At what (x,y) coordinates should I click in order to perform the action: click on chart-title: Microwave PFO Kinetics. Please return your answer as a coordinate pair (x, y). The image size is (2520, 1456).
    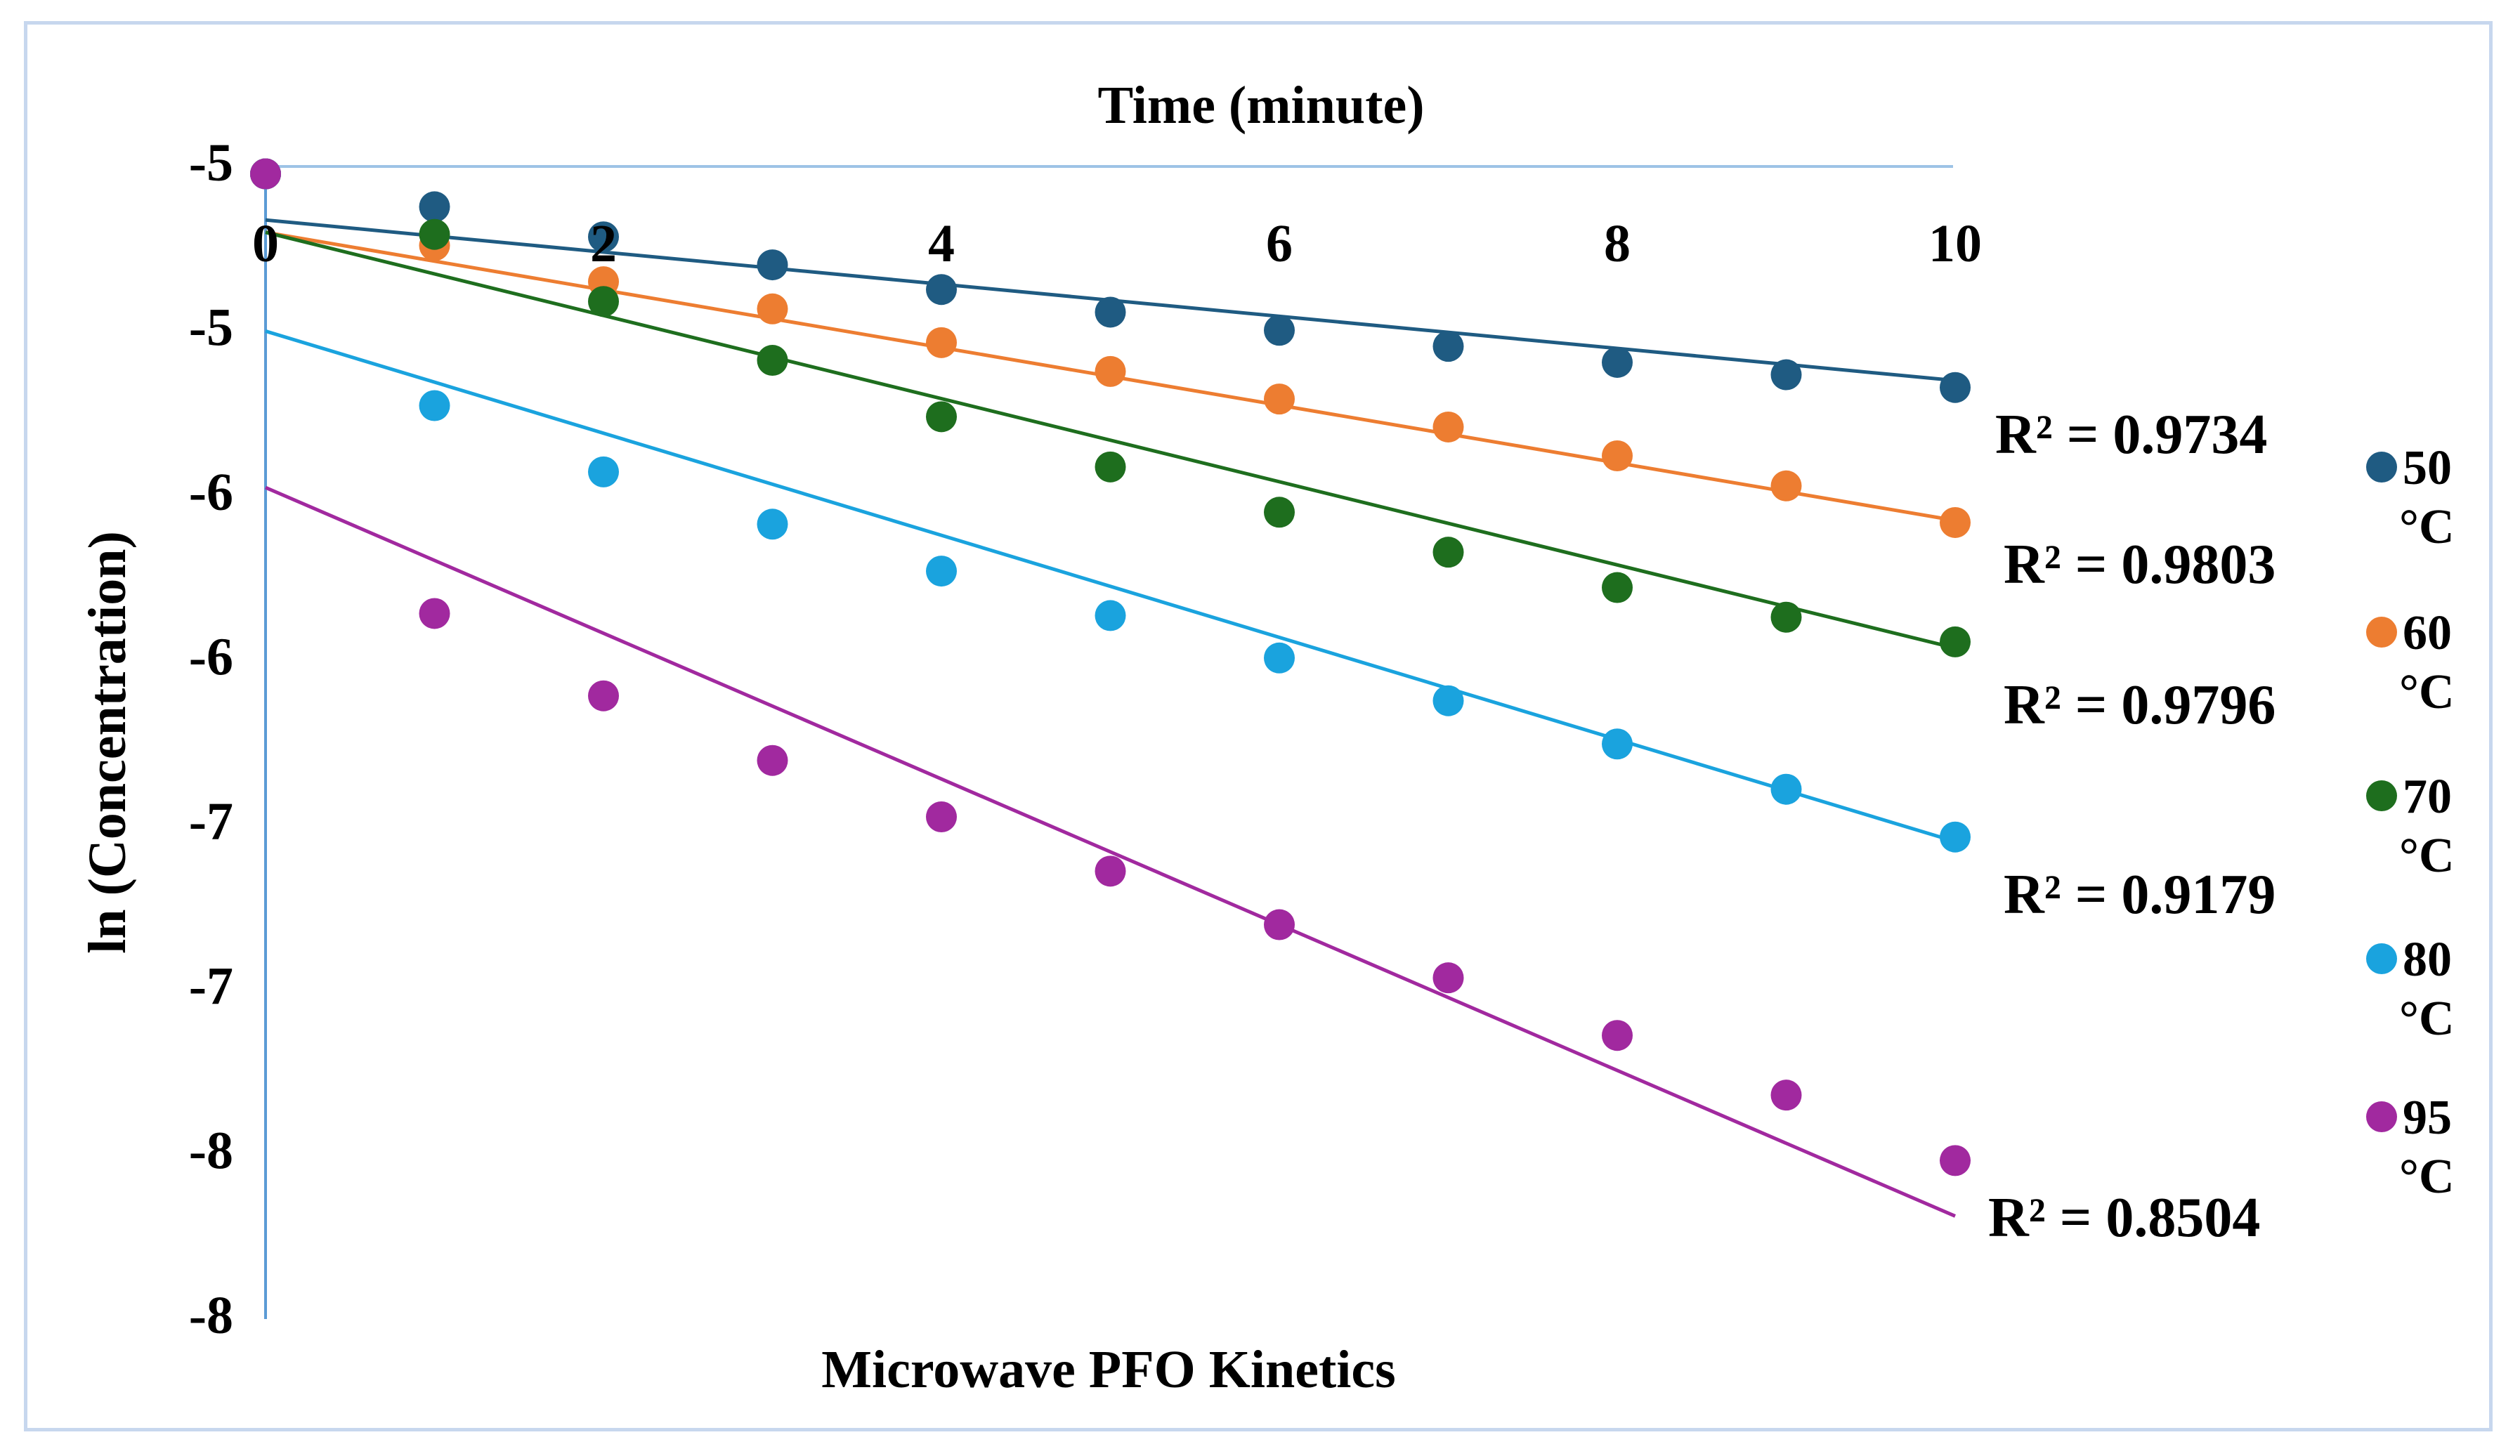
    Looking at the image, I should click on (1108, 1369).